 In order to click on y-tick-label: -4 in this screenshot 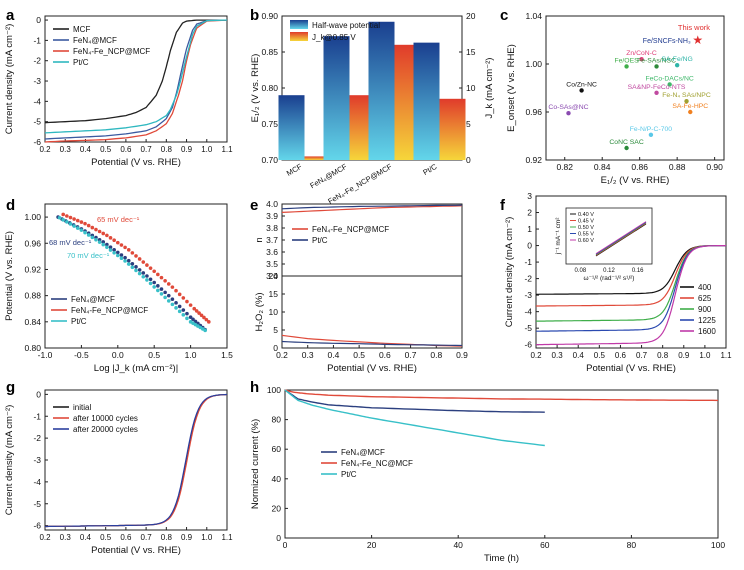, I will do `click(528, 312)`.